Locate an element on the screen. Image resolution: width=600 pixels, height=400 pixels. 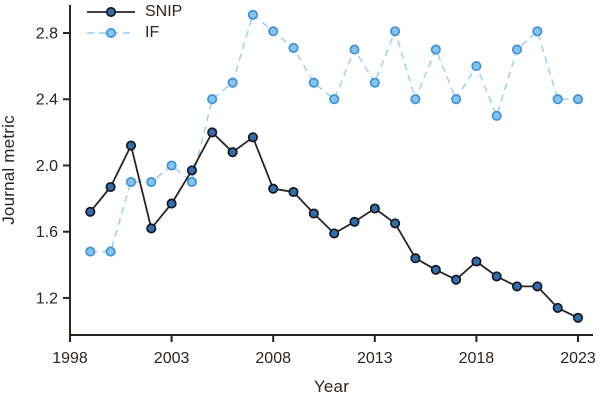
y-tick-label: 1.2 is located at coordinates (47, 298).